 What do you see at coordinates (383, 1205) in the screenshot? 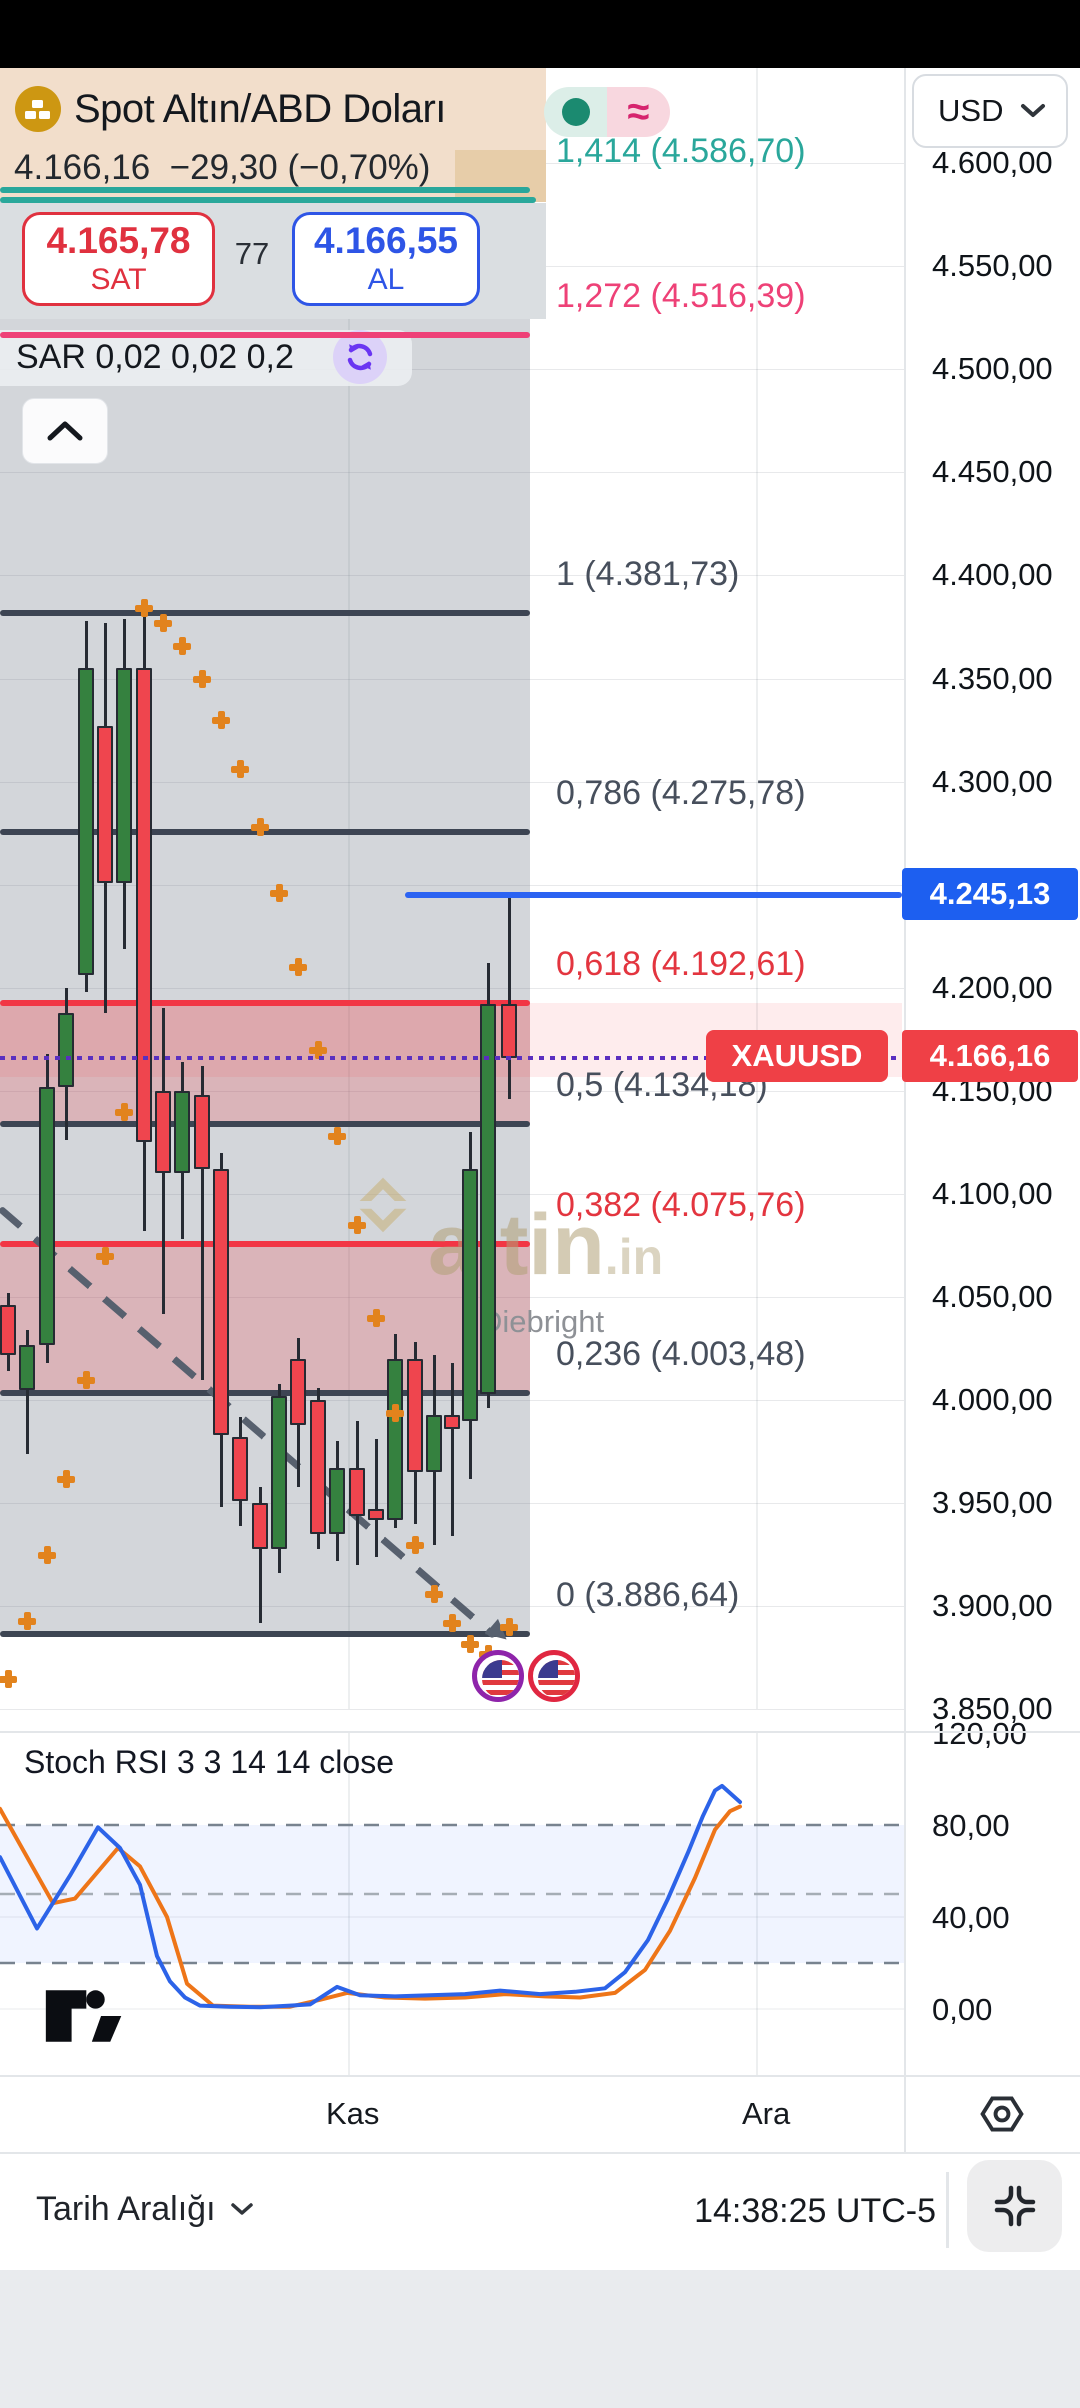
I see `watermark-logo-icon` at bounding box center [383, 1205].